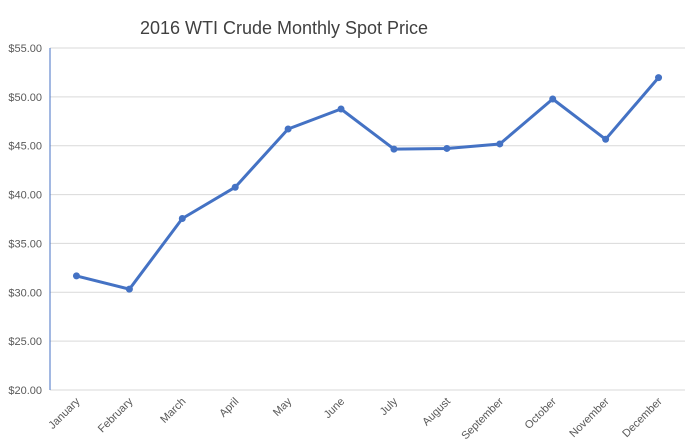 The height and width of the screenshot is (448, 694). I want to click on x-tick-label: June, so click(334, 408).